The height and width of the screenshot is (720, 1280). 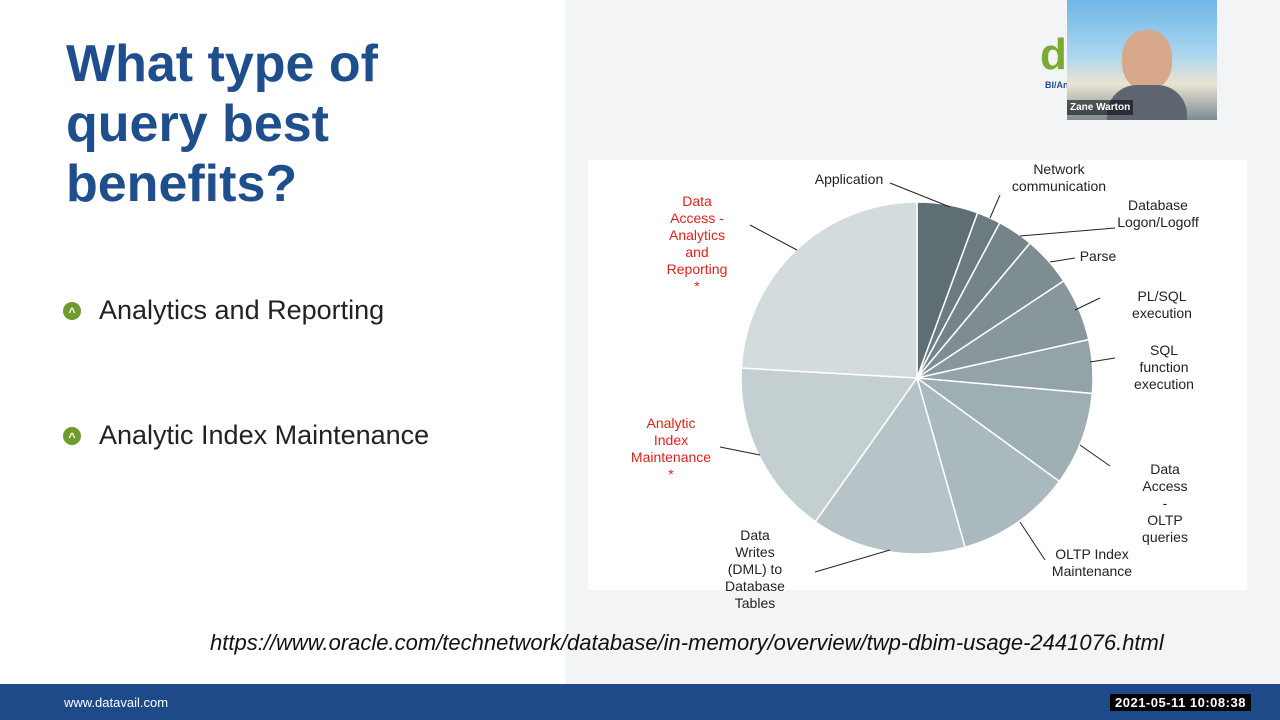 I want to click on logo: d, so click(x=1053, y=54).